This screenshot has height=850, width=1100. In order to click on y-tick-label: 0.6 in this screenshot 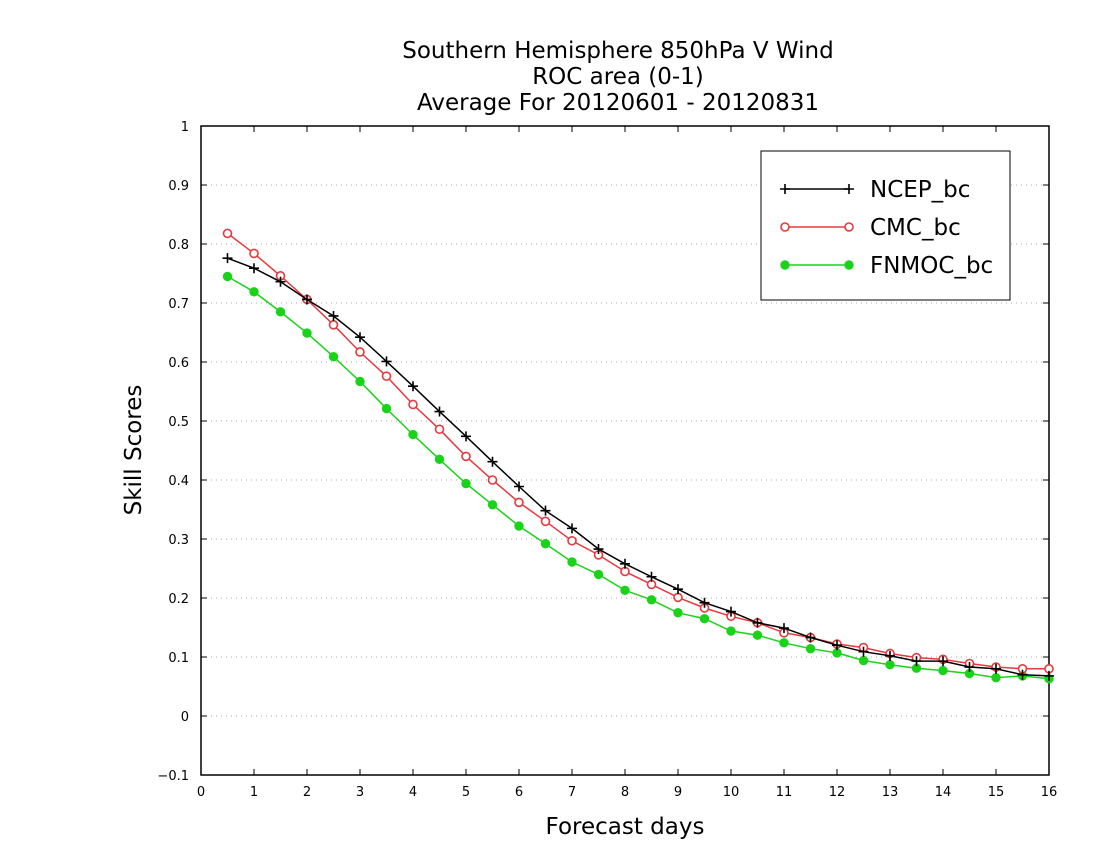, I will do `click(178, 363)`.